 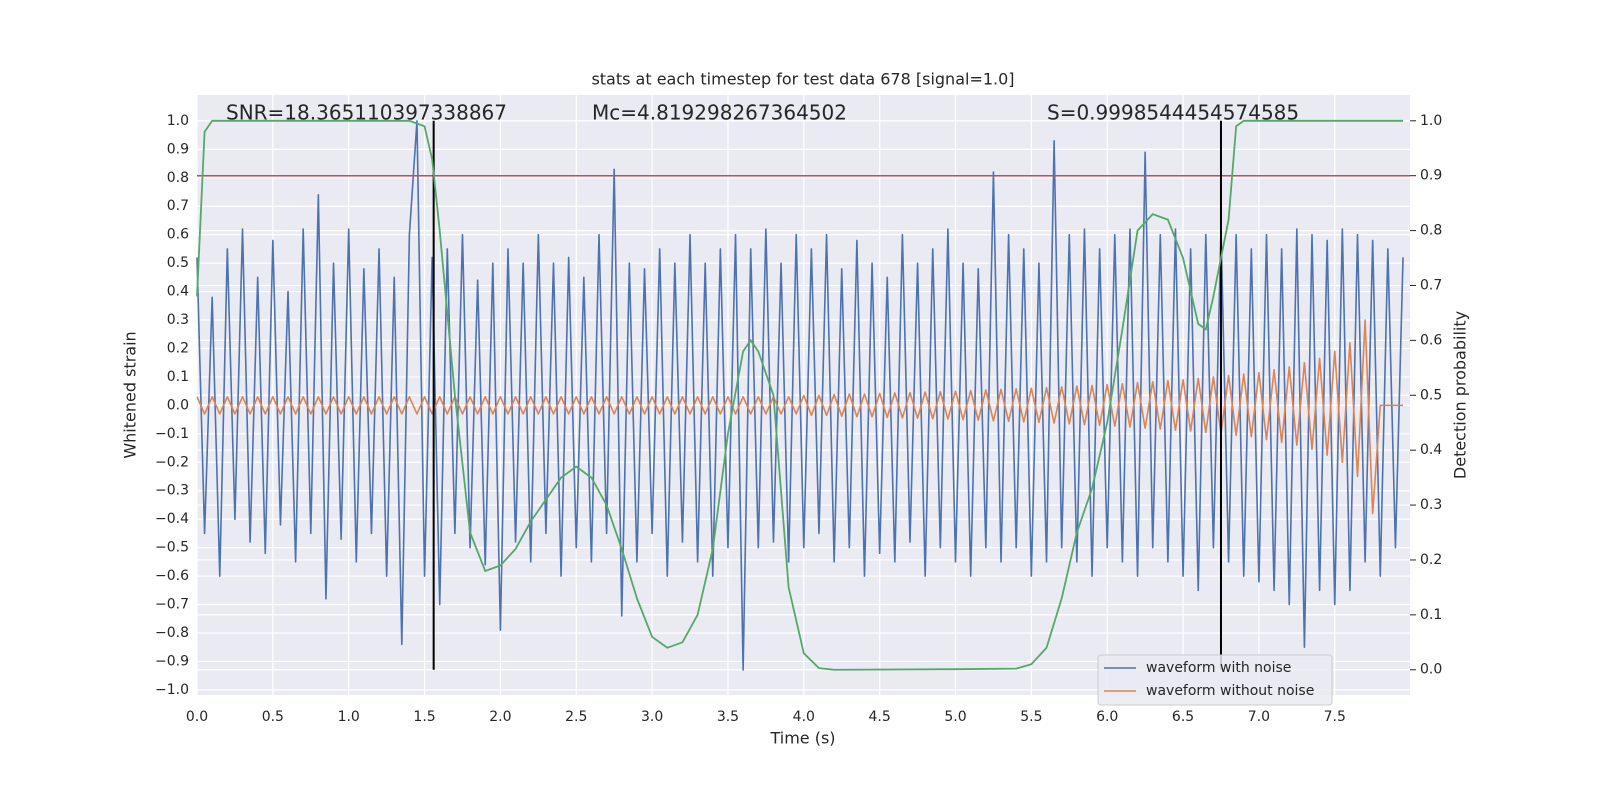 I want to click on y2-tick-label: 0.5, so click(x=1431, y=395).